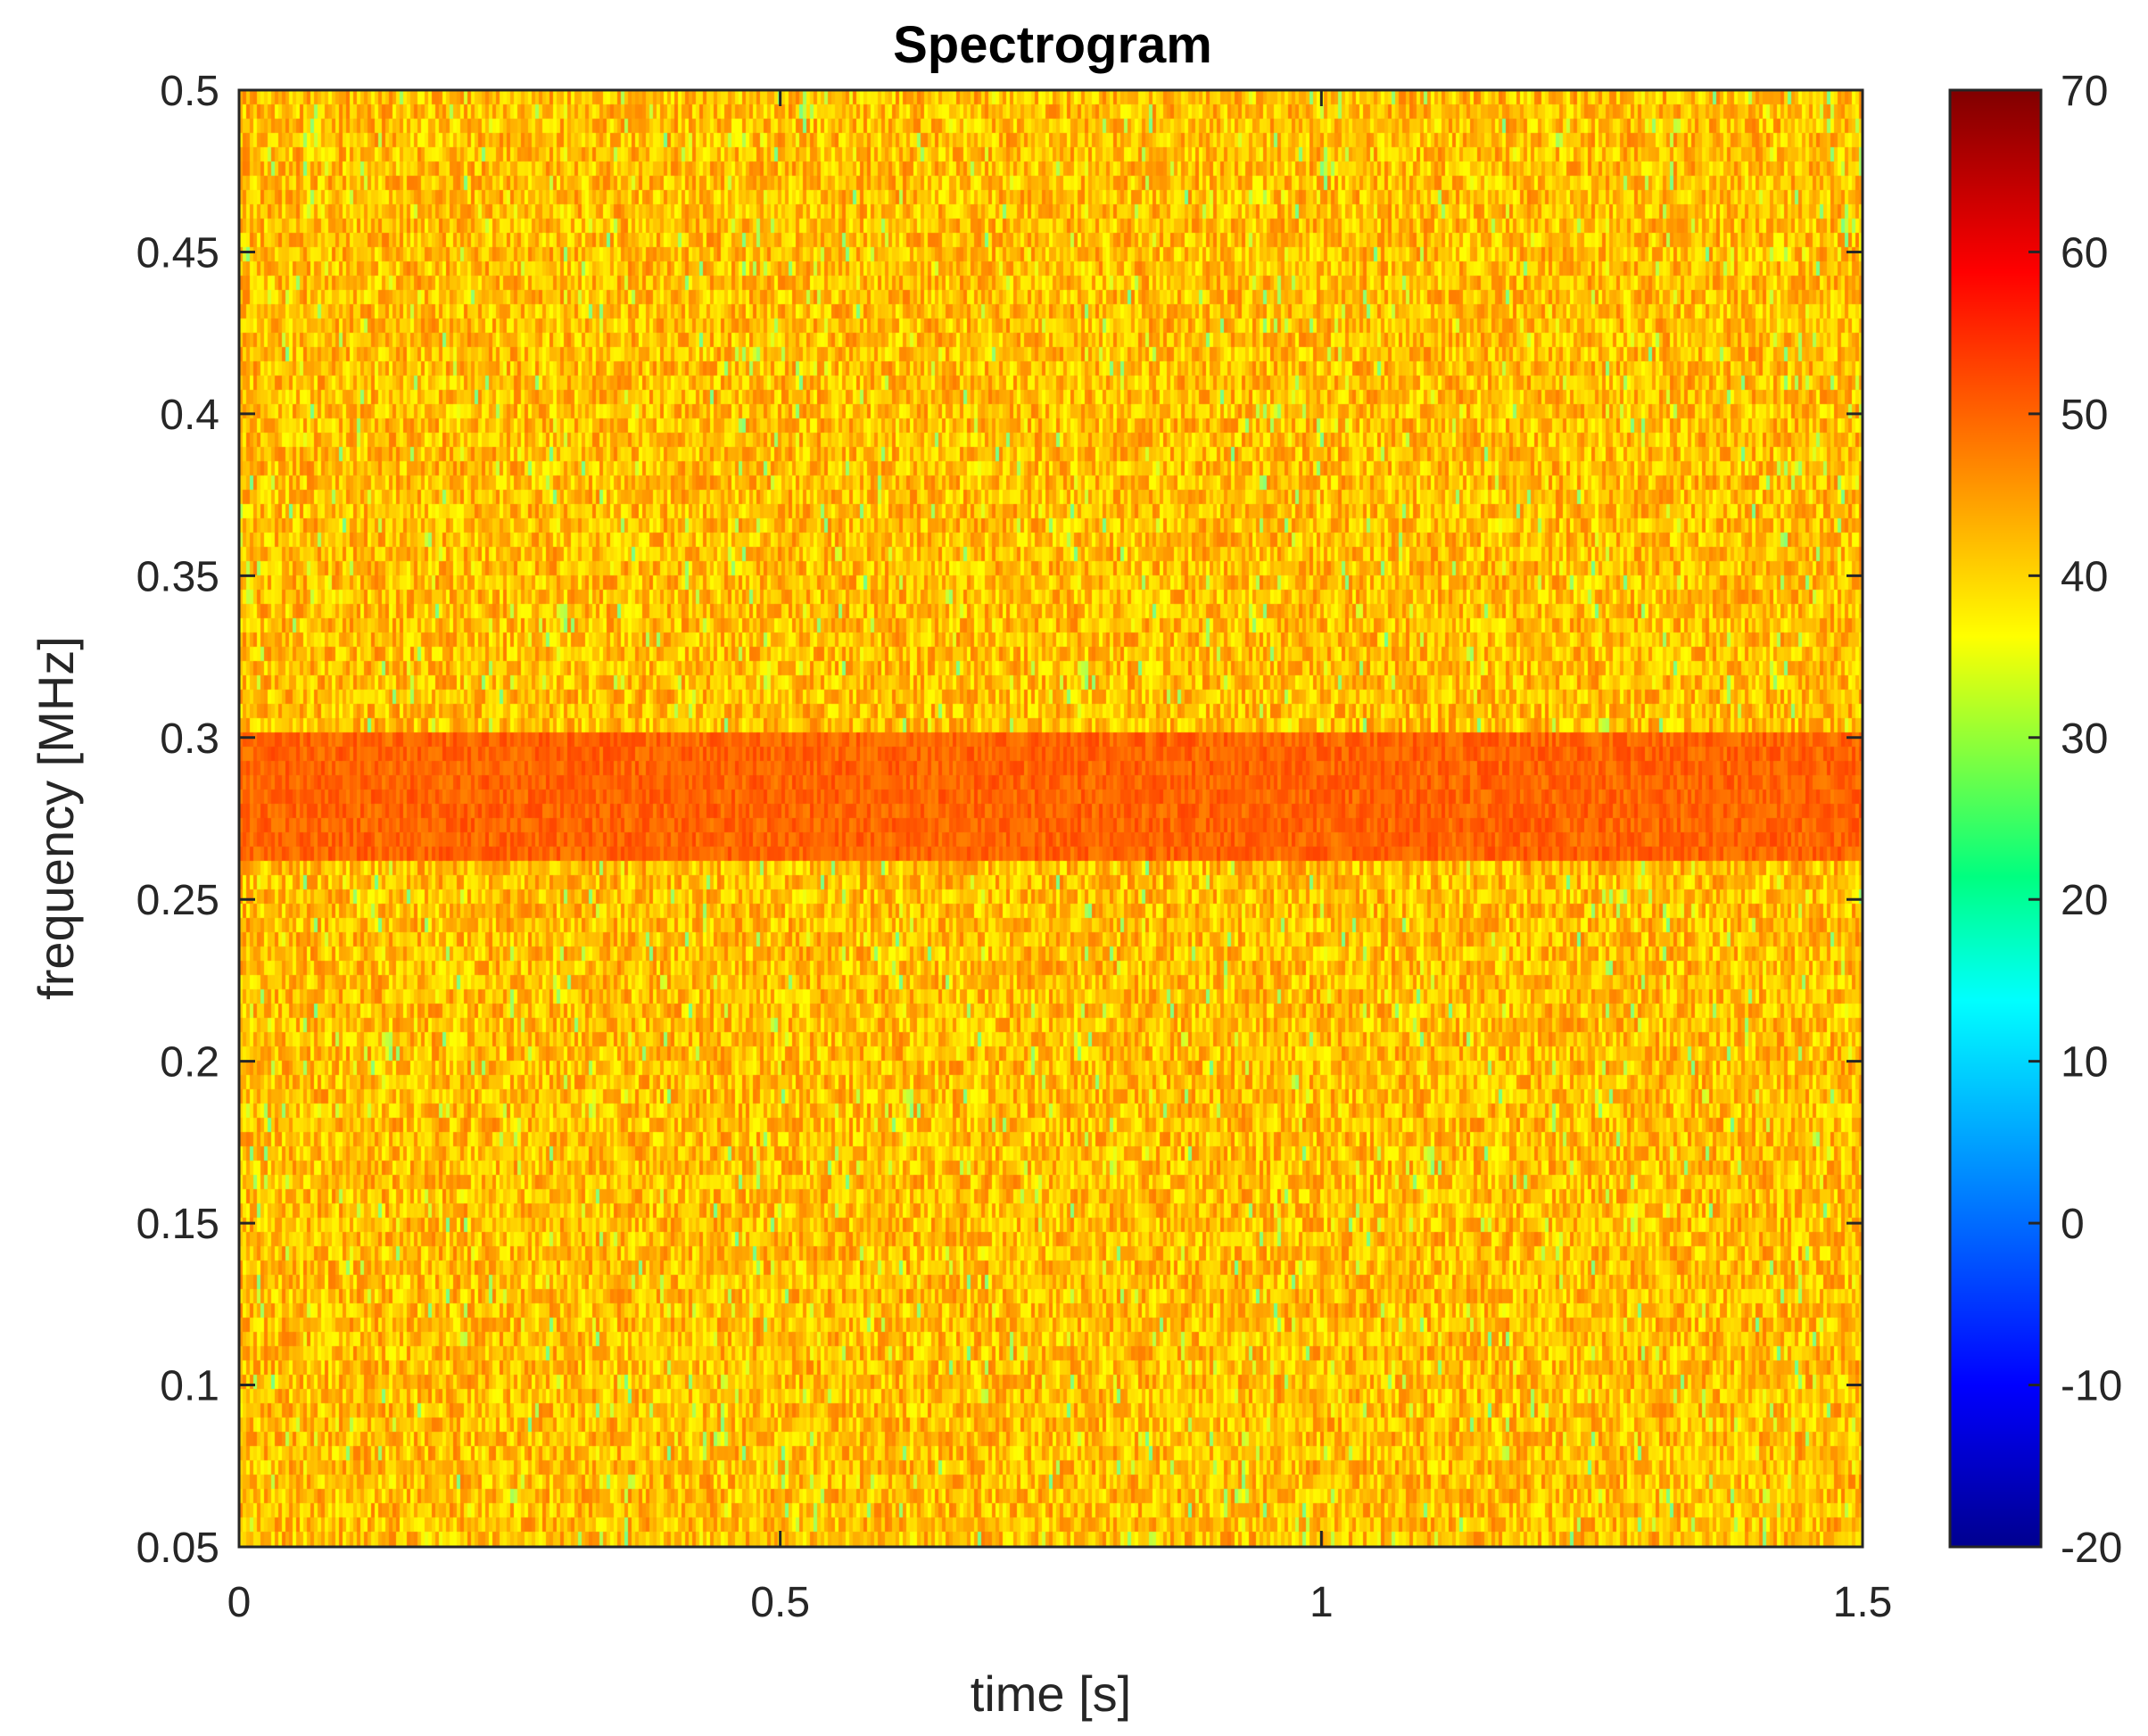  Describe the element at coordinates (2091, 1548) in the screenshot. I see `colorbar-tick-label: -20` at that location.